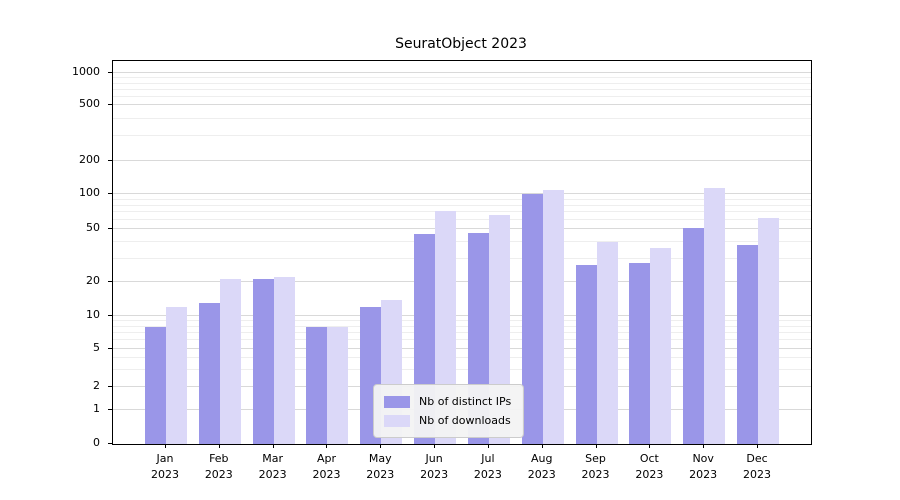 The width and height of the screenshot is (900, 500). What do you see at coordinates (649, 466) in the screenshot?
I see `x-axis-tick-label: Oct 2023` at bounding box center [649, 466].